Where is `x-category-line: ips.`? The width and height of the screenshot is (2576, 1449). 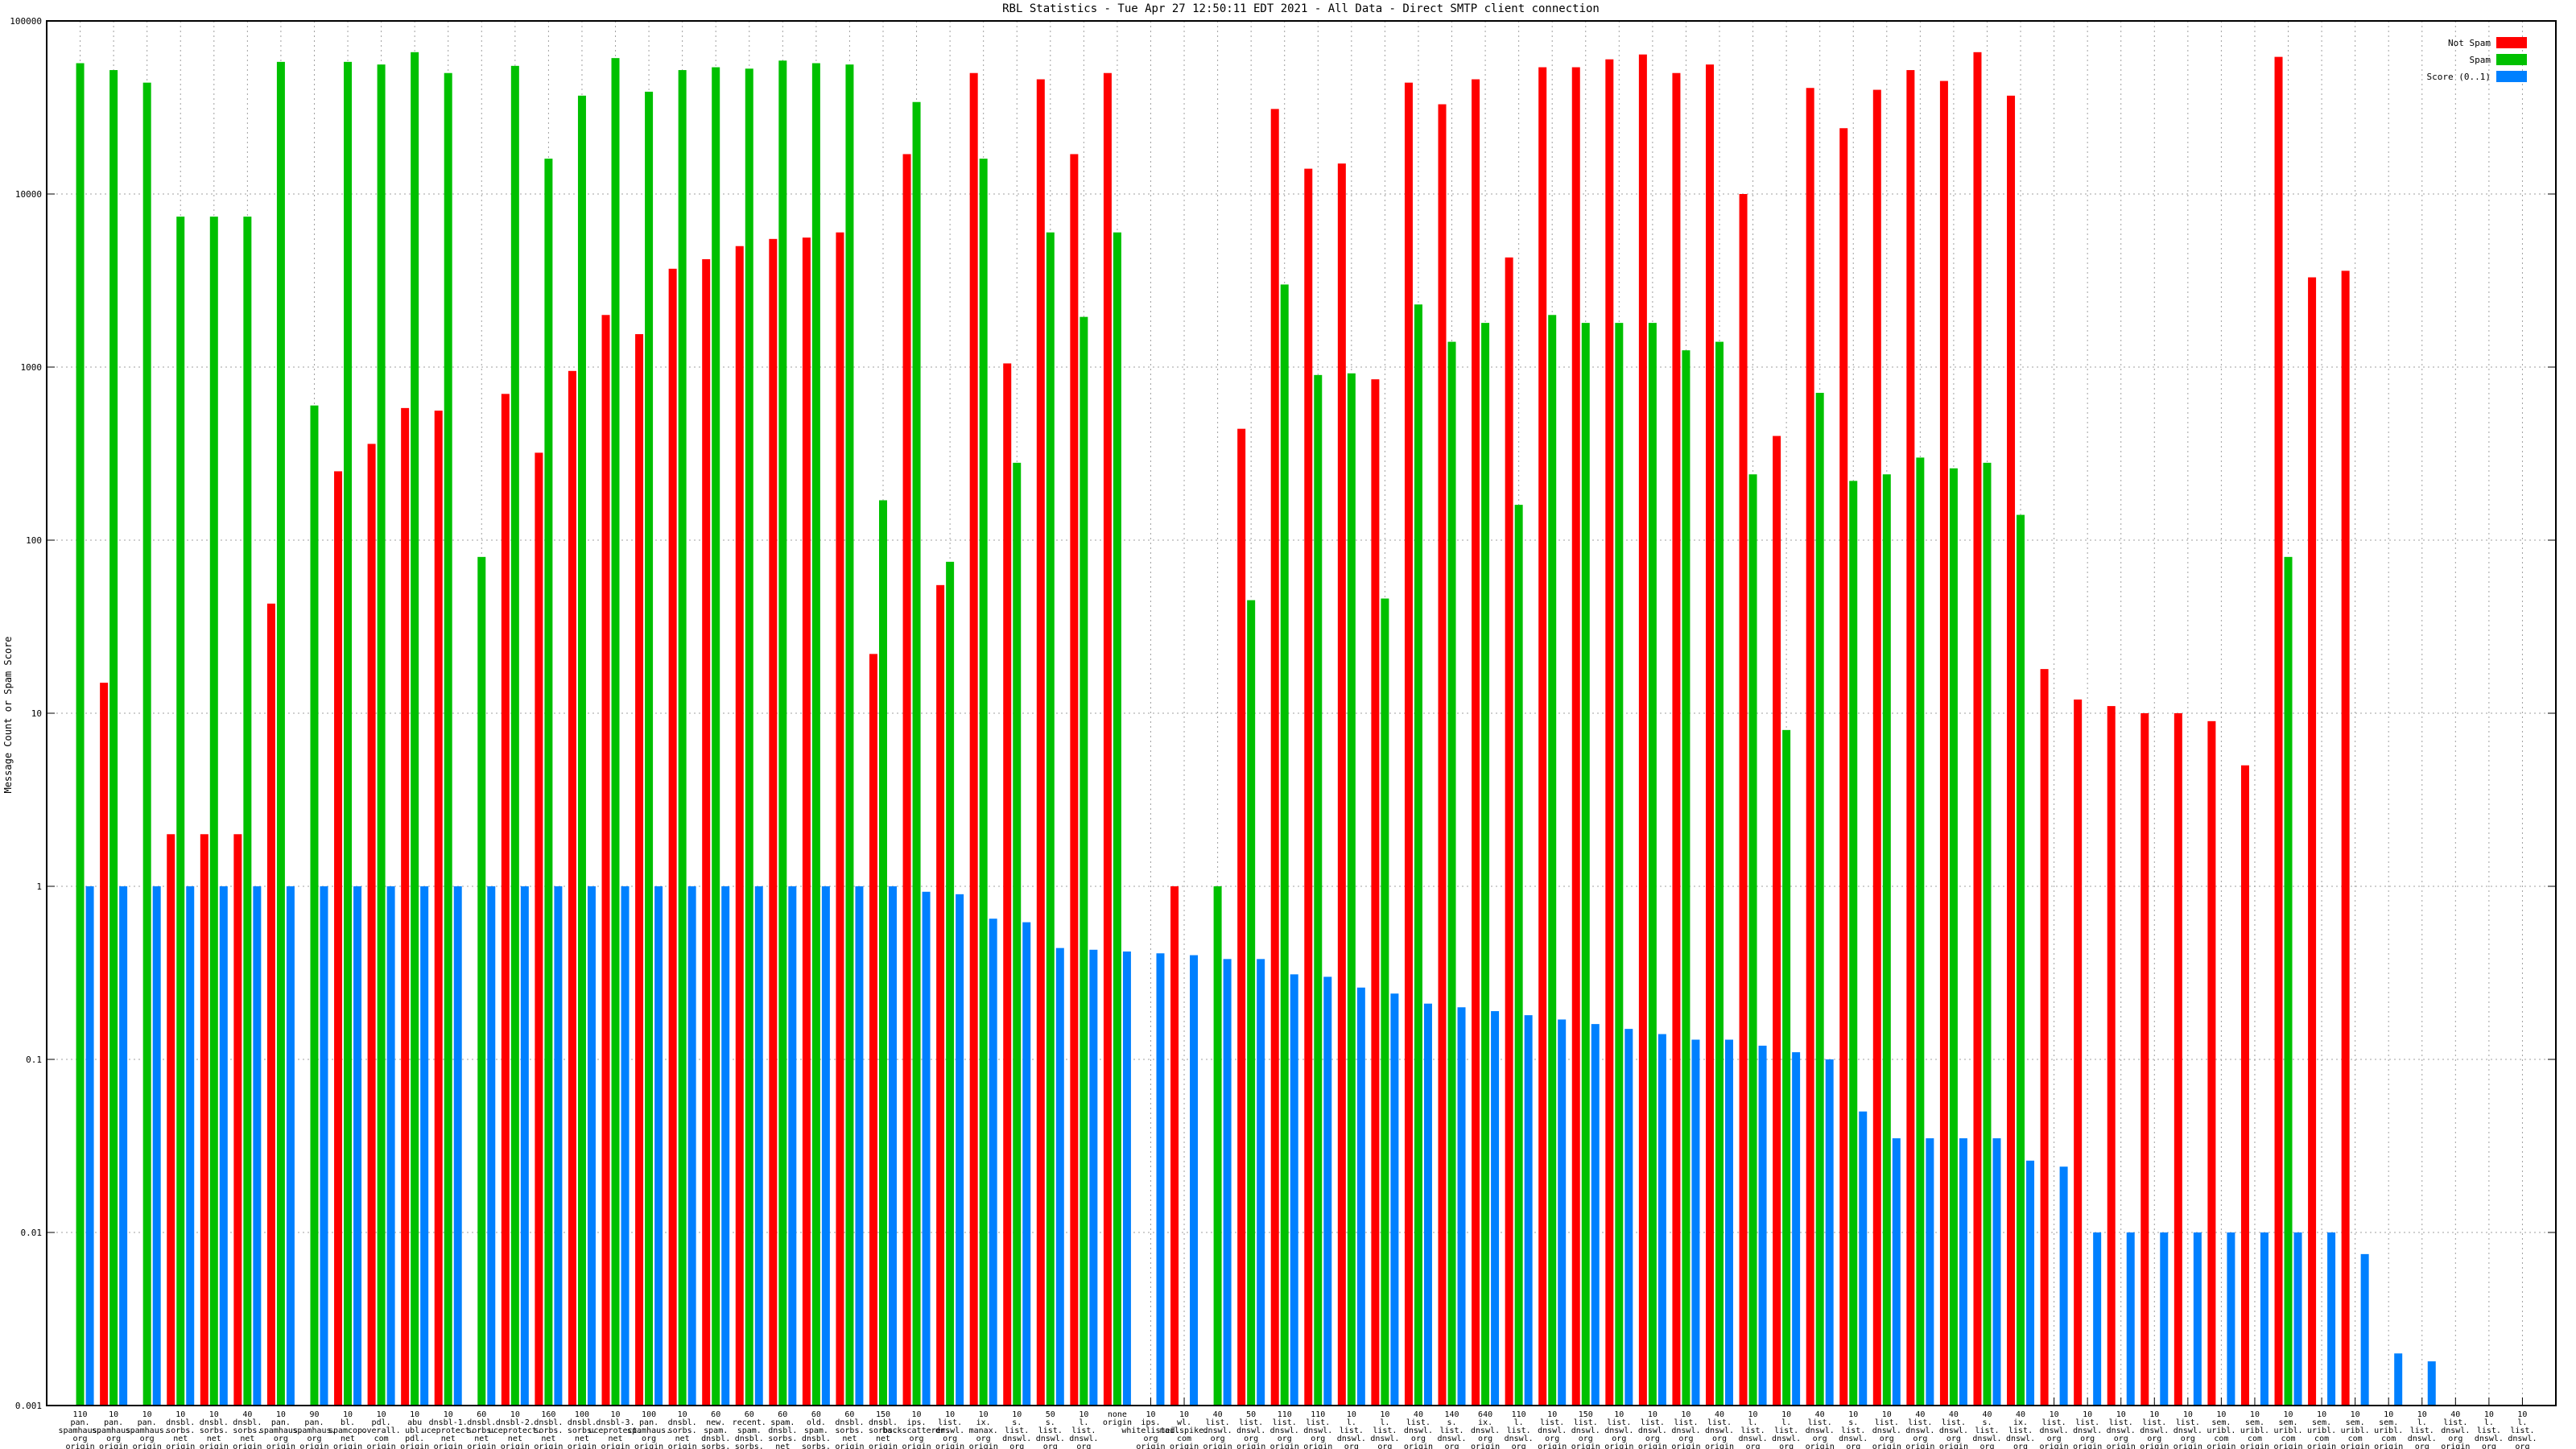 x-category-line: ips. is located at coordinates (917, 1422).